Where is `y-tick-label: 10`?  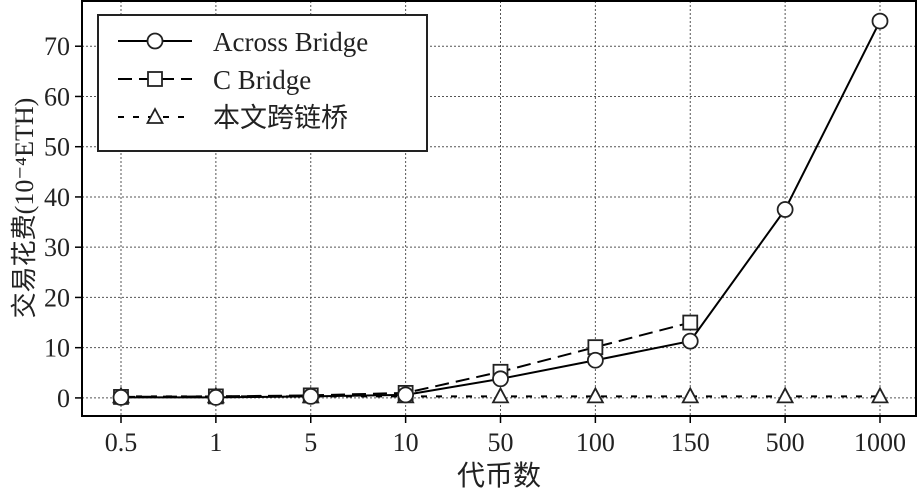
y-tick-label: 10 is located at coordinates (57, 348).